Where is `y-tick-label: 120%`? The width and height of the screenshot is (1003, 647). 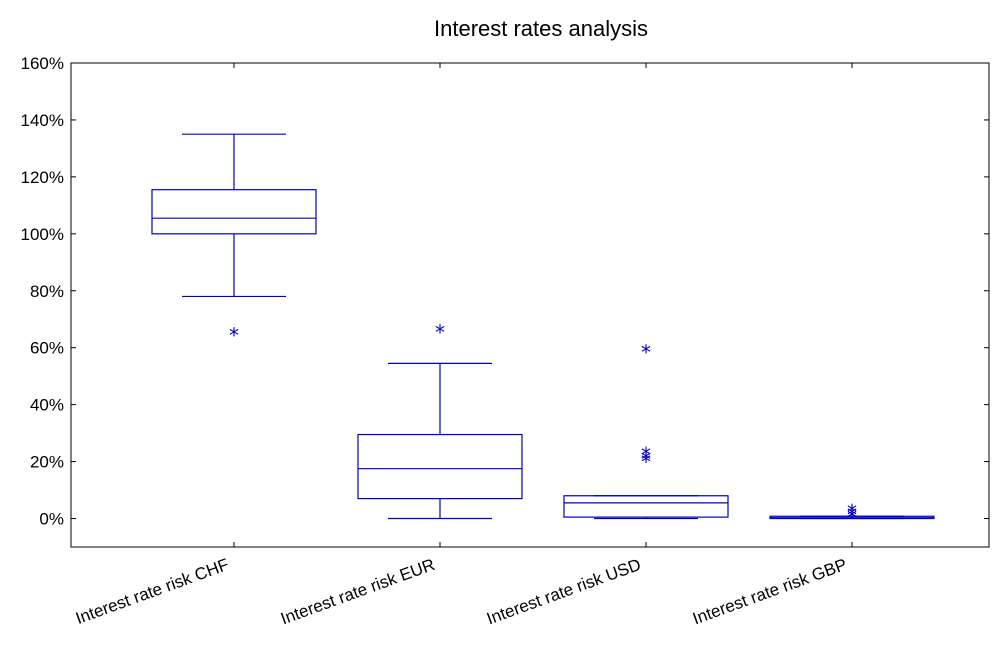 y-tick-label: 120% is located at coordinates (42, 177).